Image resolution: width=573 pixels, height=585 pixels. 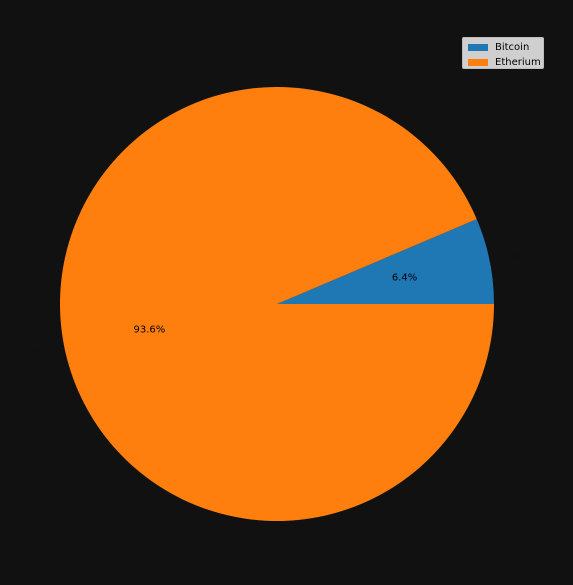 I want to click on pct-label-etherium: 93.6%, so click(x=150, y=330).